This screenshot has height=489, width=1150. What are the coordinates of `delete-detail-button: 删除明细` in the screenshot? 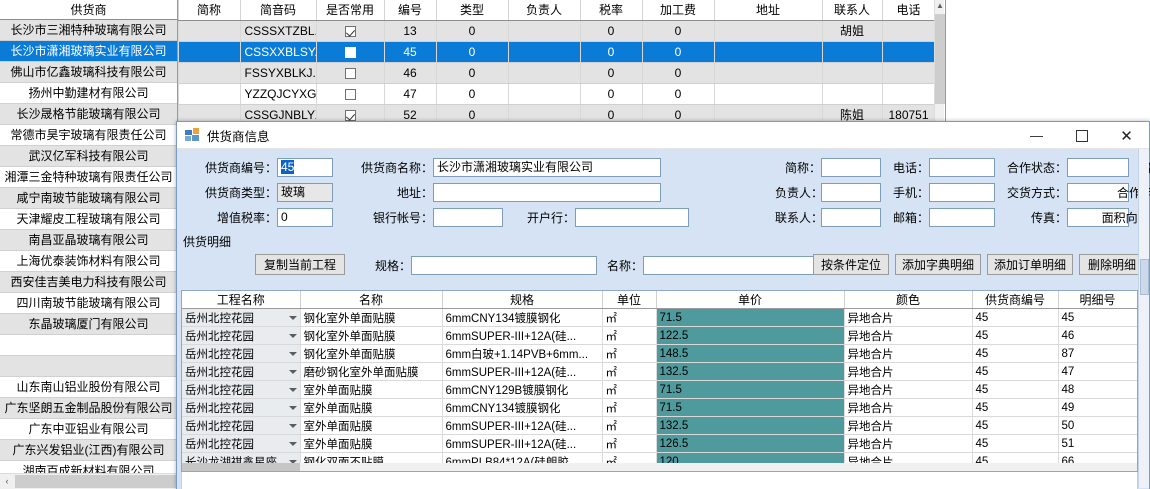 It's located at (1112, 264).